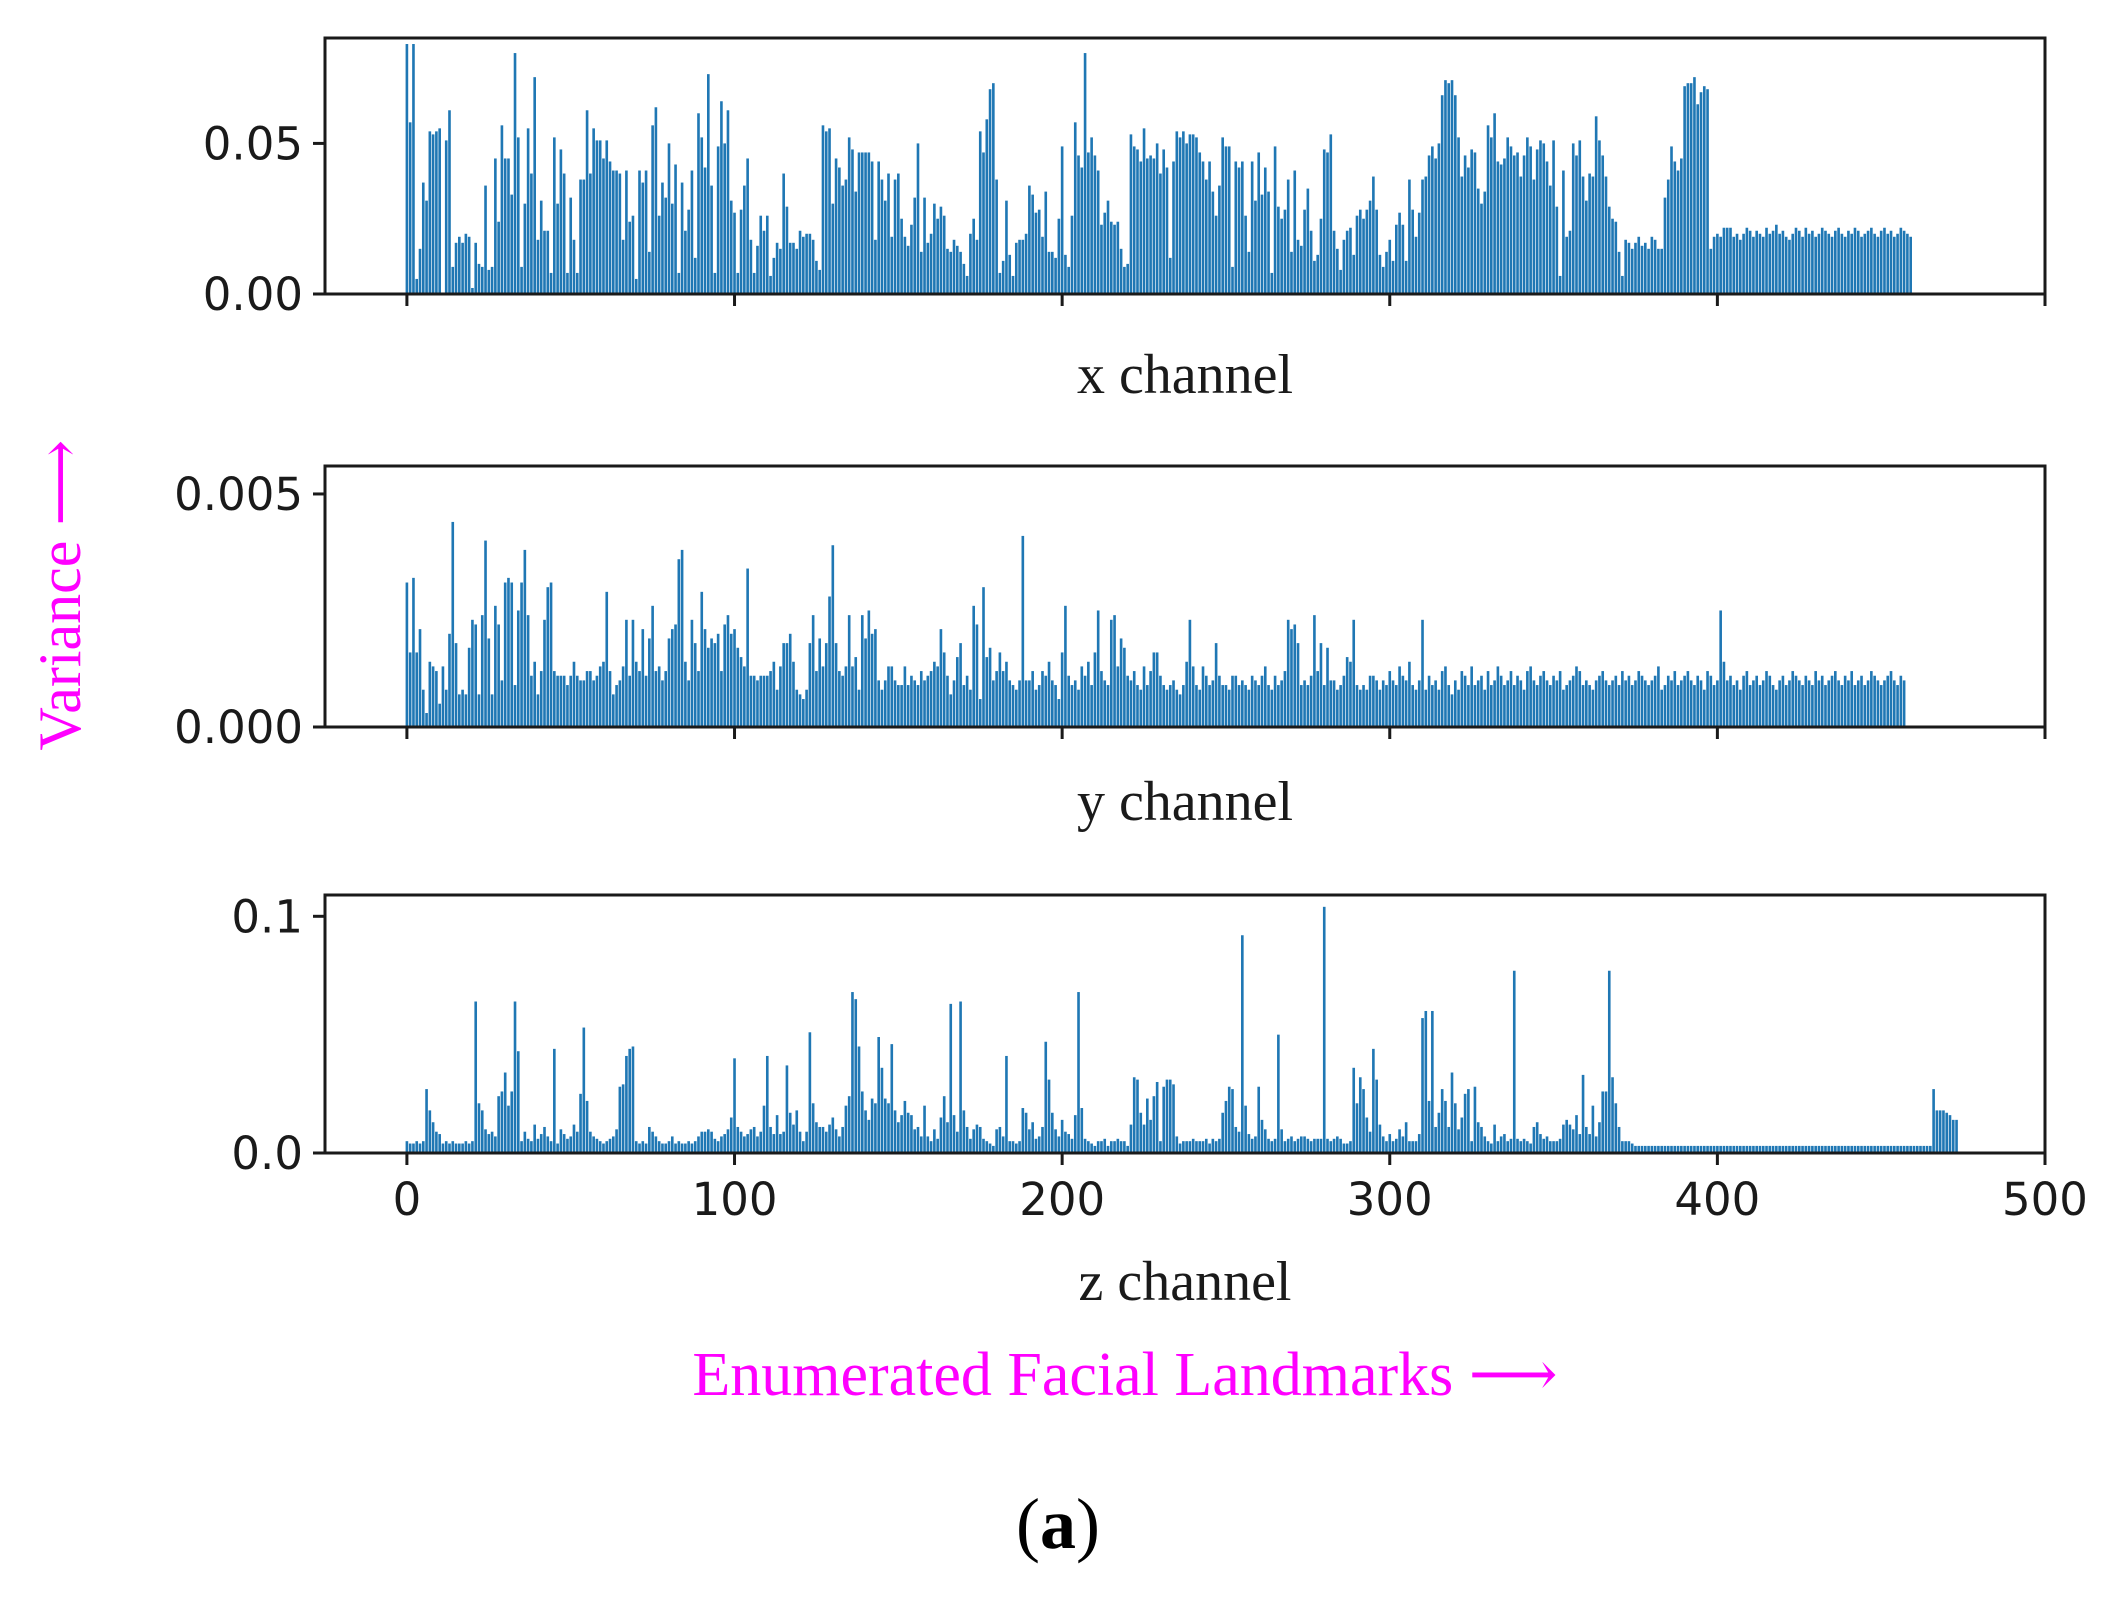  I want to click on y-tick-label: 0.005, so click(238, 494).